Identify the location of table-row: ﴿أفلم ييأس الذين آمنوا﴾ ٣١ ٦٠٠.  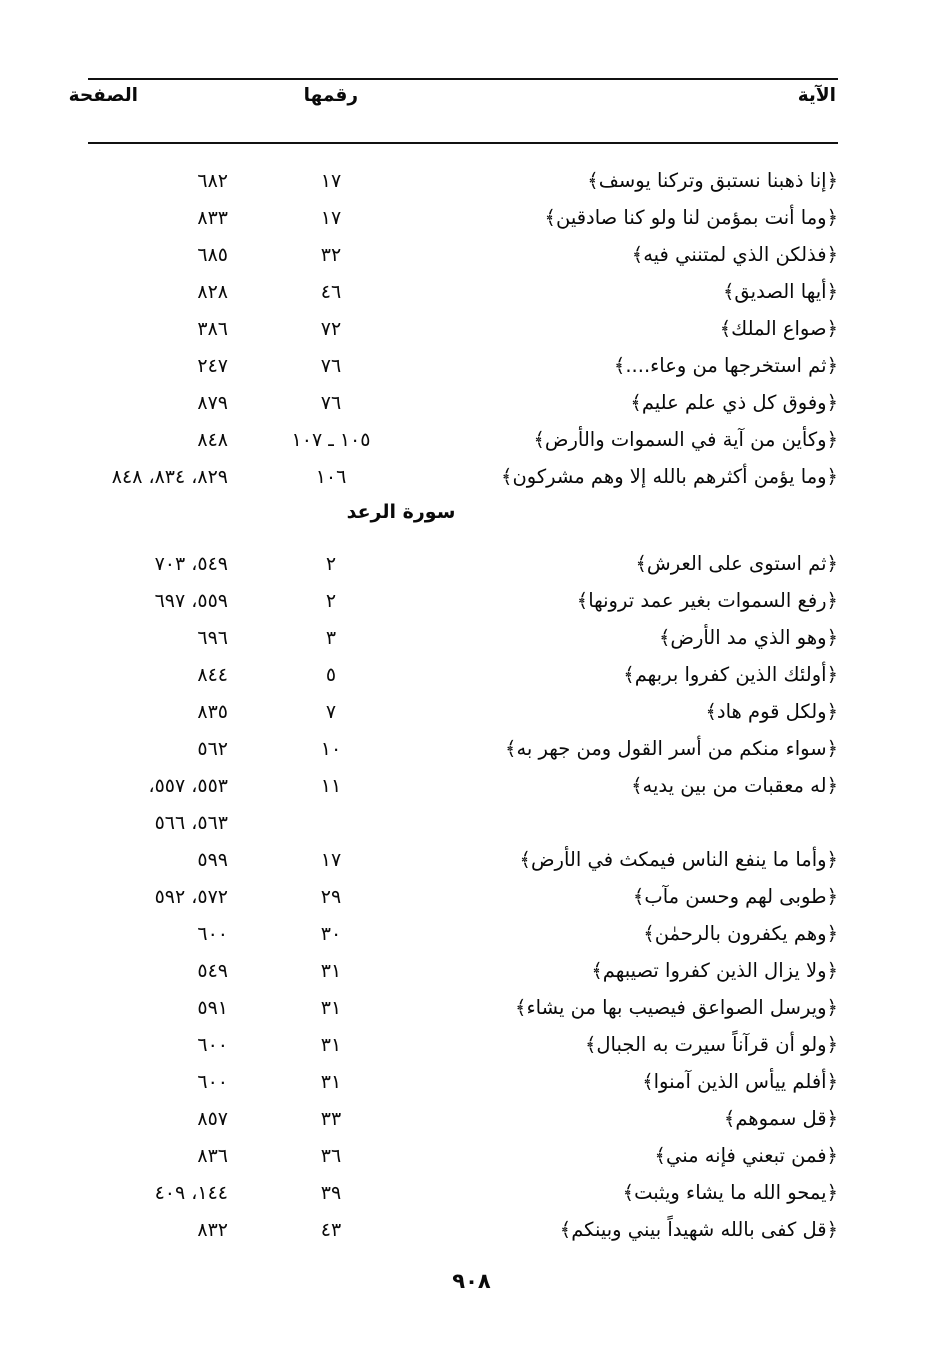
(463, 1083).